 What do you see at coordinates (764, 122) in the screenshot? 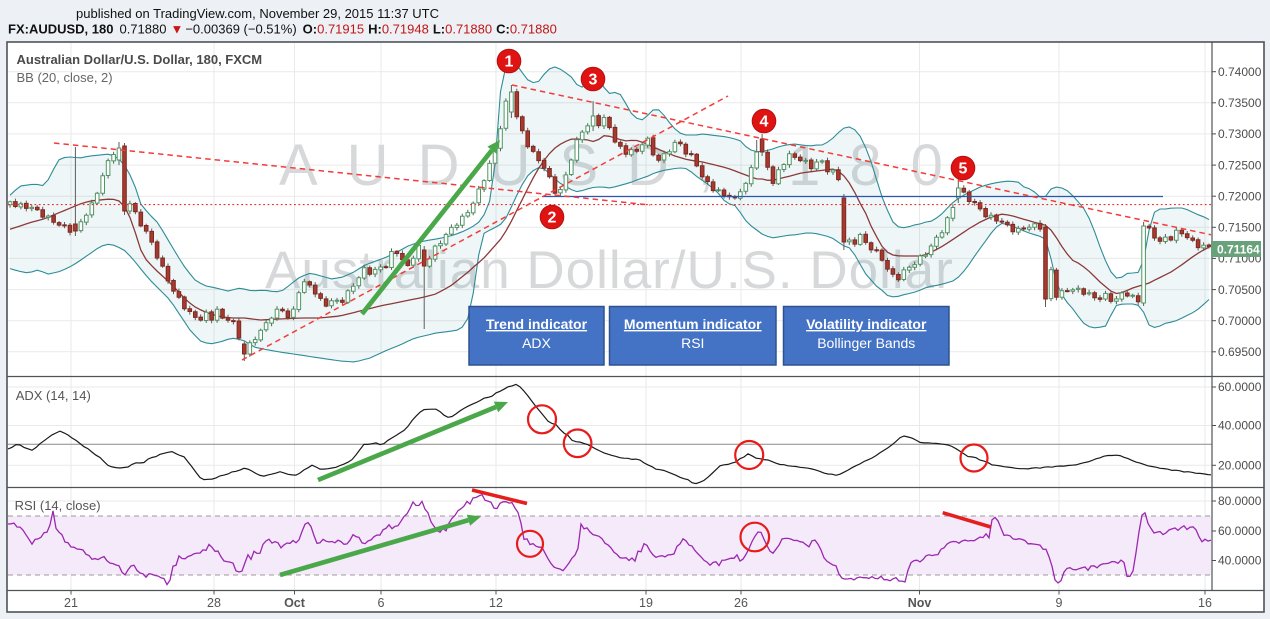
I see `svg-text: 4` at bounding box center [764, 122].